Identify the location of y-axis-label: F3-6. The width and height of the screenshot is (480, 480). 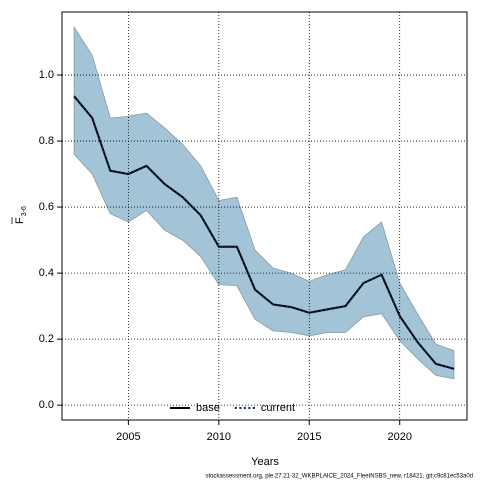
(19, 215).